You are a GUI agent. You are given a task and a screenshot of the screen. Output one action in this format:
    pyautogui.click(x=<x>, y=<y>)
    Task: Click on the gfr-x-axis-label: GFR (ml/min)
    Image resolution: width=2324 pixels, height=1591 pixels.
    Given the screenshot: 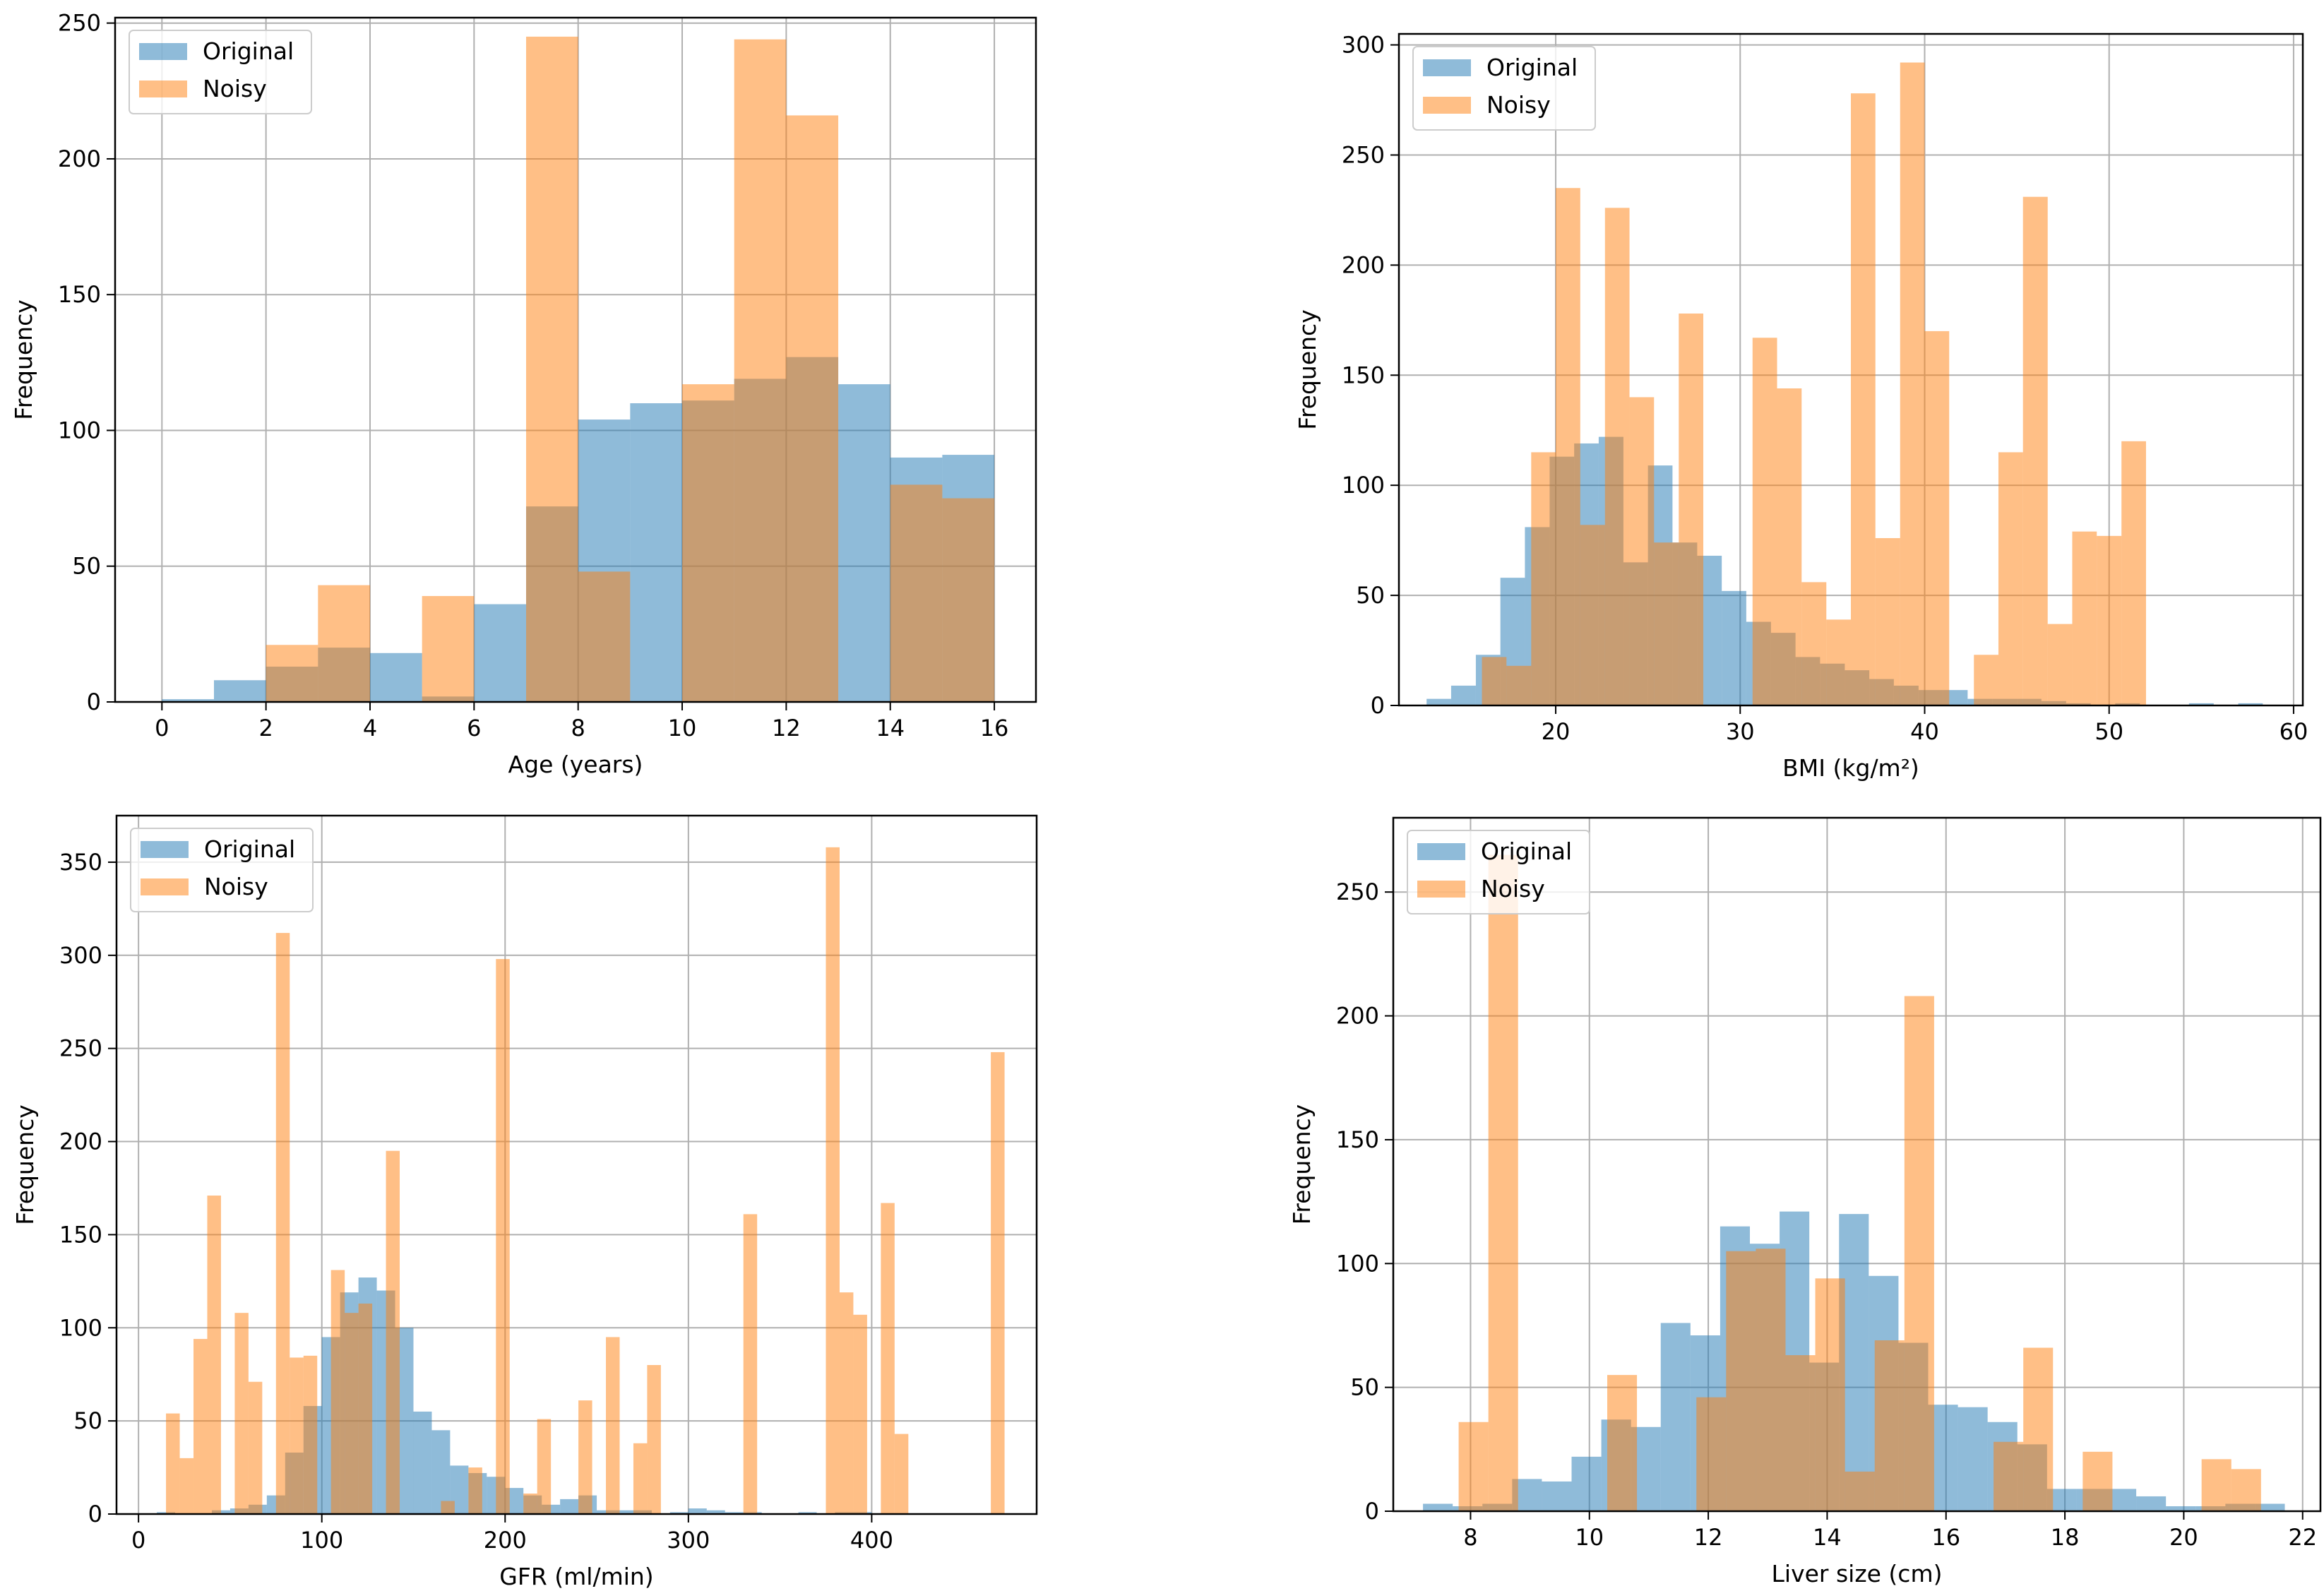 What is the action you would take?
    pyautogui.click(x=576, y=1576)
    